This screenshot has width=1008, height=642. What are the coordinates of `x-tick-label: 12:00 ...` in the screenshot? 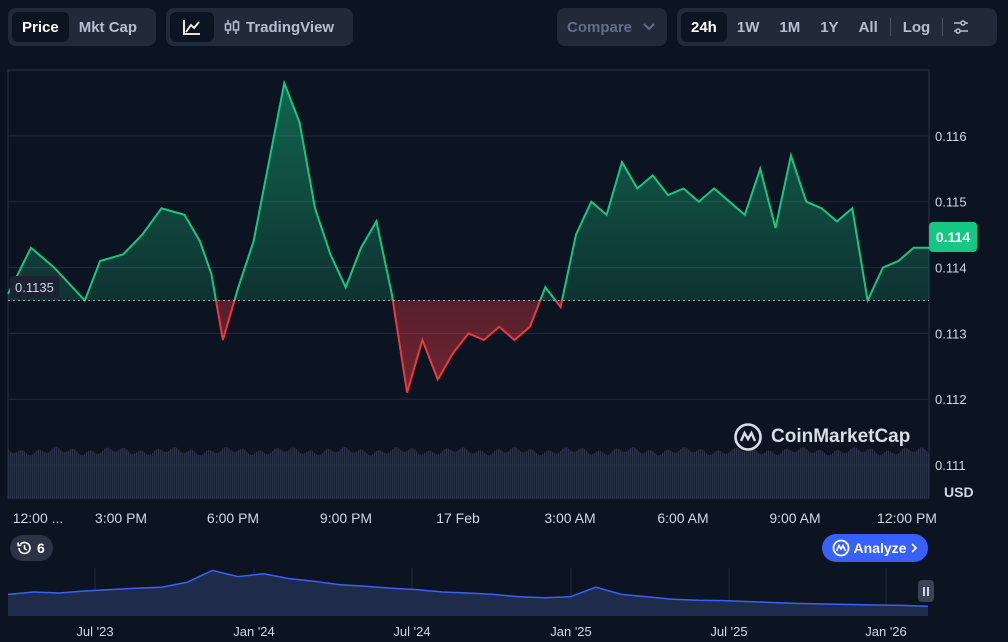 It's located at (38, 518).